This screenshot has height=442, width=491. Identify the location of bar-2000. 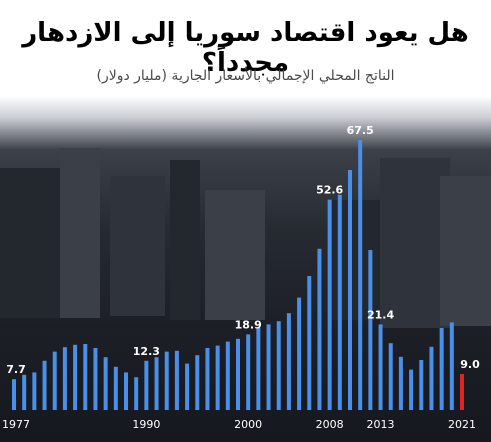
(248, 372).